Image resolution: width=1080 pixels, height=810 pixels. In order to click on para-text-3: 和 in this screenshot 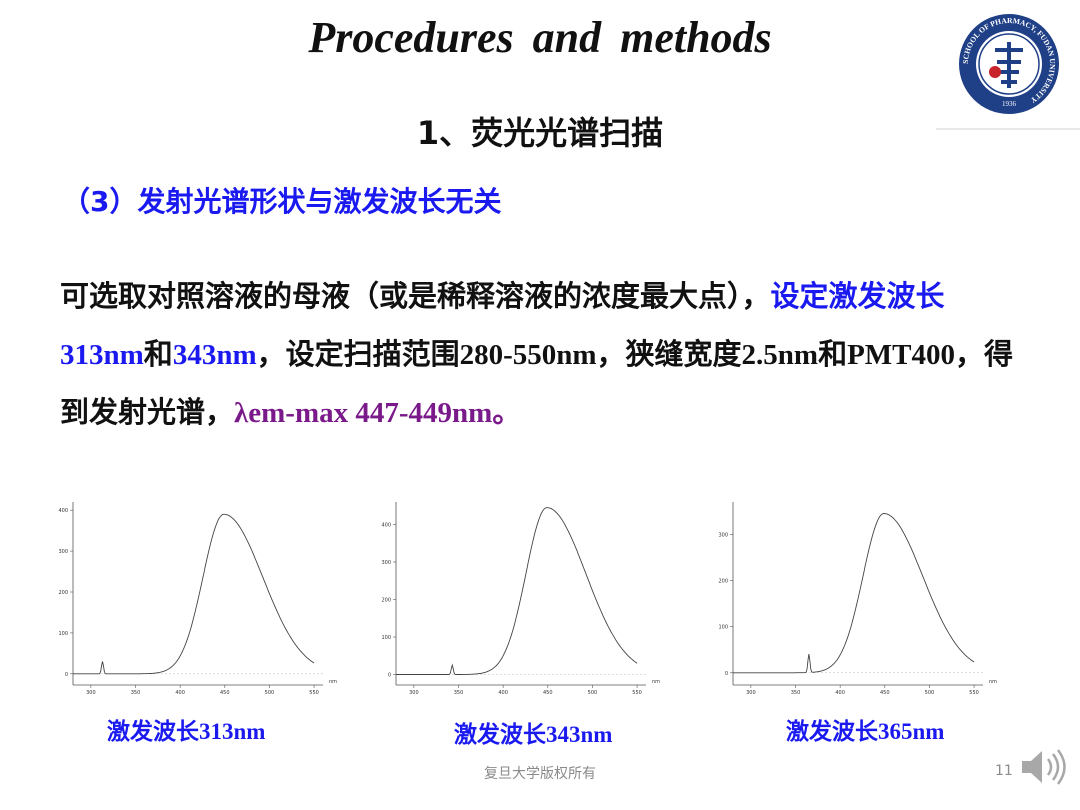, I will do `click(158, 355)`.